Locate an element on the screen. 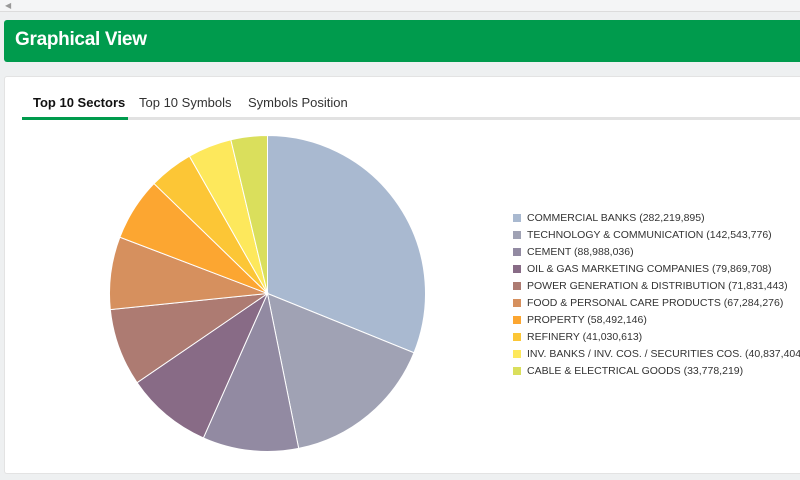 This screenshot has height=480, width=800. legend-label: COMMERCIAL BANKS (282,219,895) is located at coordinates (616, 217).